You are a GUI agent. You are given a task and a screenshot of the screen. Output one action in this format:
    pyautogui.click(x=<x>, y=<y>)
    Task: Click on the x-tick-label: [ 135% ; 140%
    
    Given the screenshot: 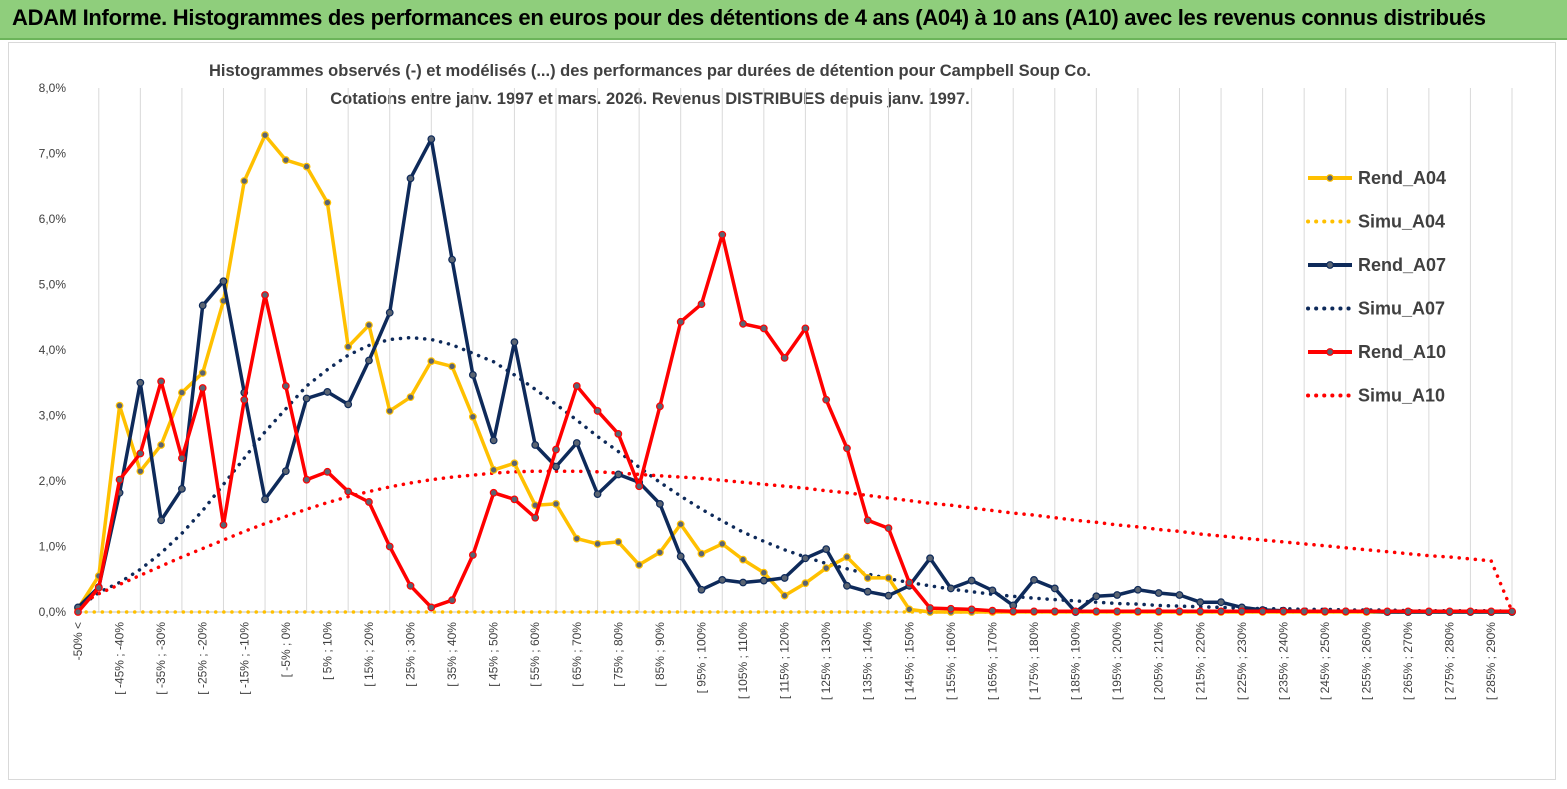 What is the action you would take?
    pyautogui.click(x=868, y=661)
    